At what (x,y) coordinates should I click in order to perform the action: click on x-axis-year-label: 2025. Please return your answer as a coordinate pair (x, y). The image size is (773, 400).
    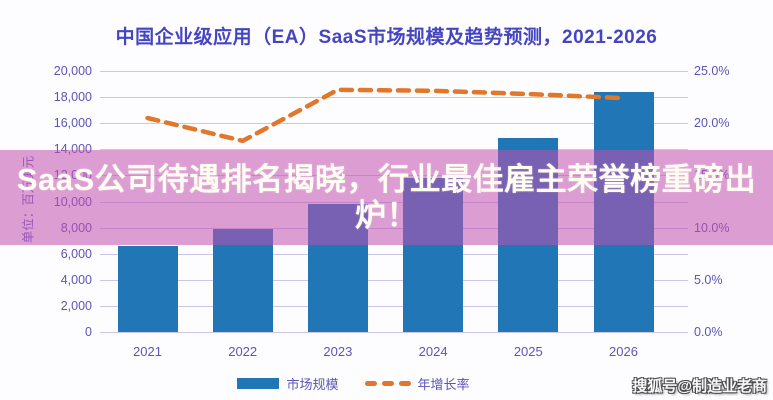
    Looking at the image, I should click on (528, 351).